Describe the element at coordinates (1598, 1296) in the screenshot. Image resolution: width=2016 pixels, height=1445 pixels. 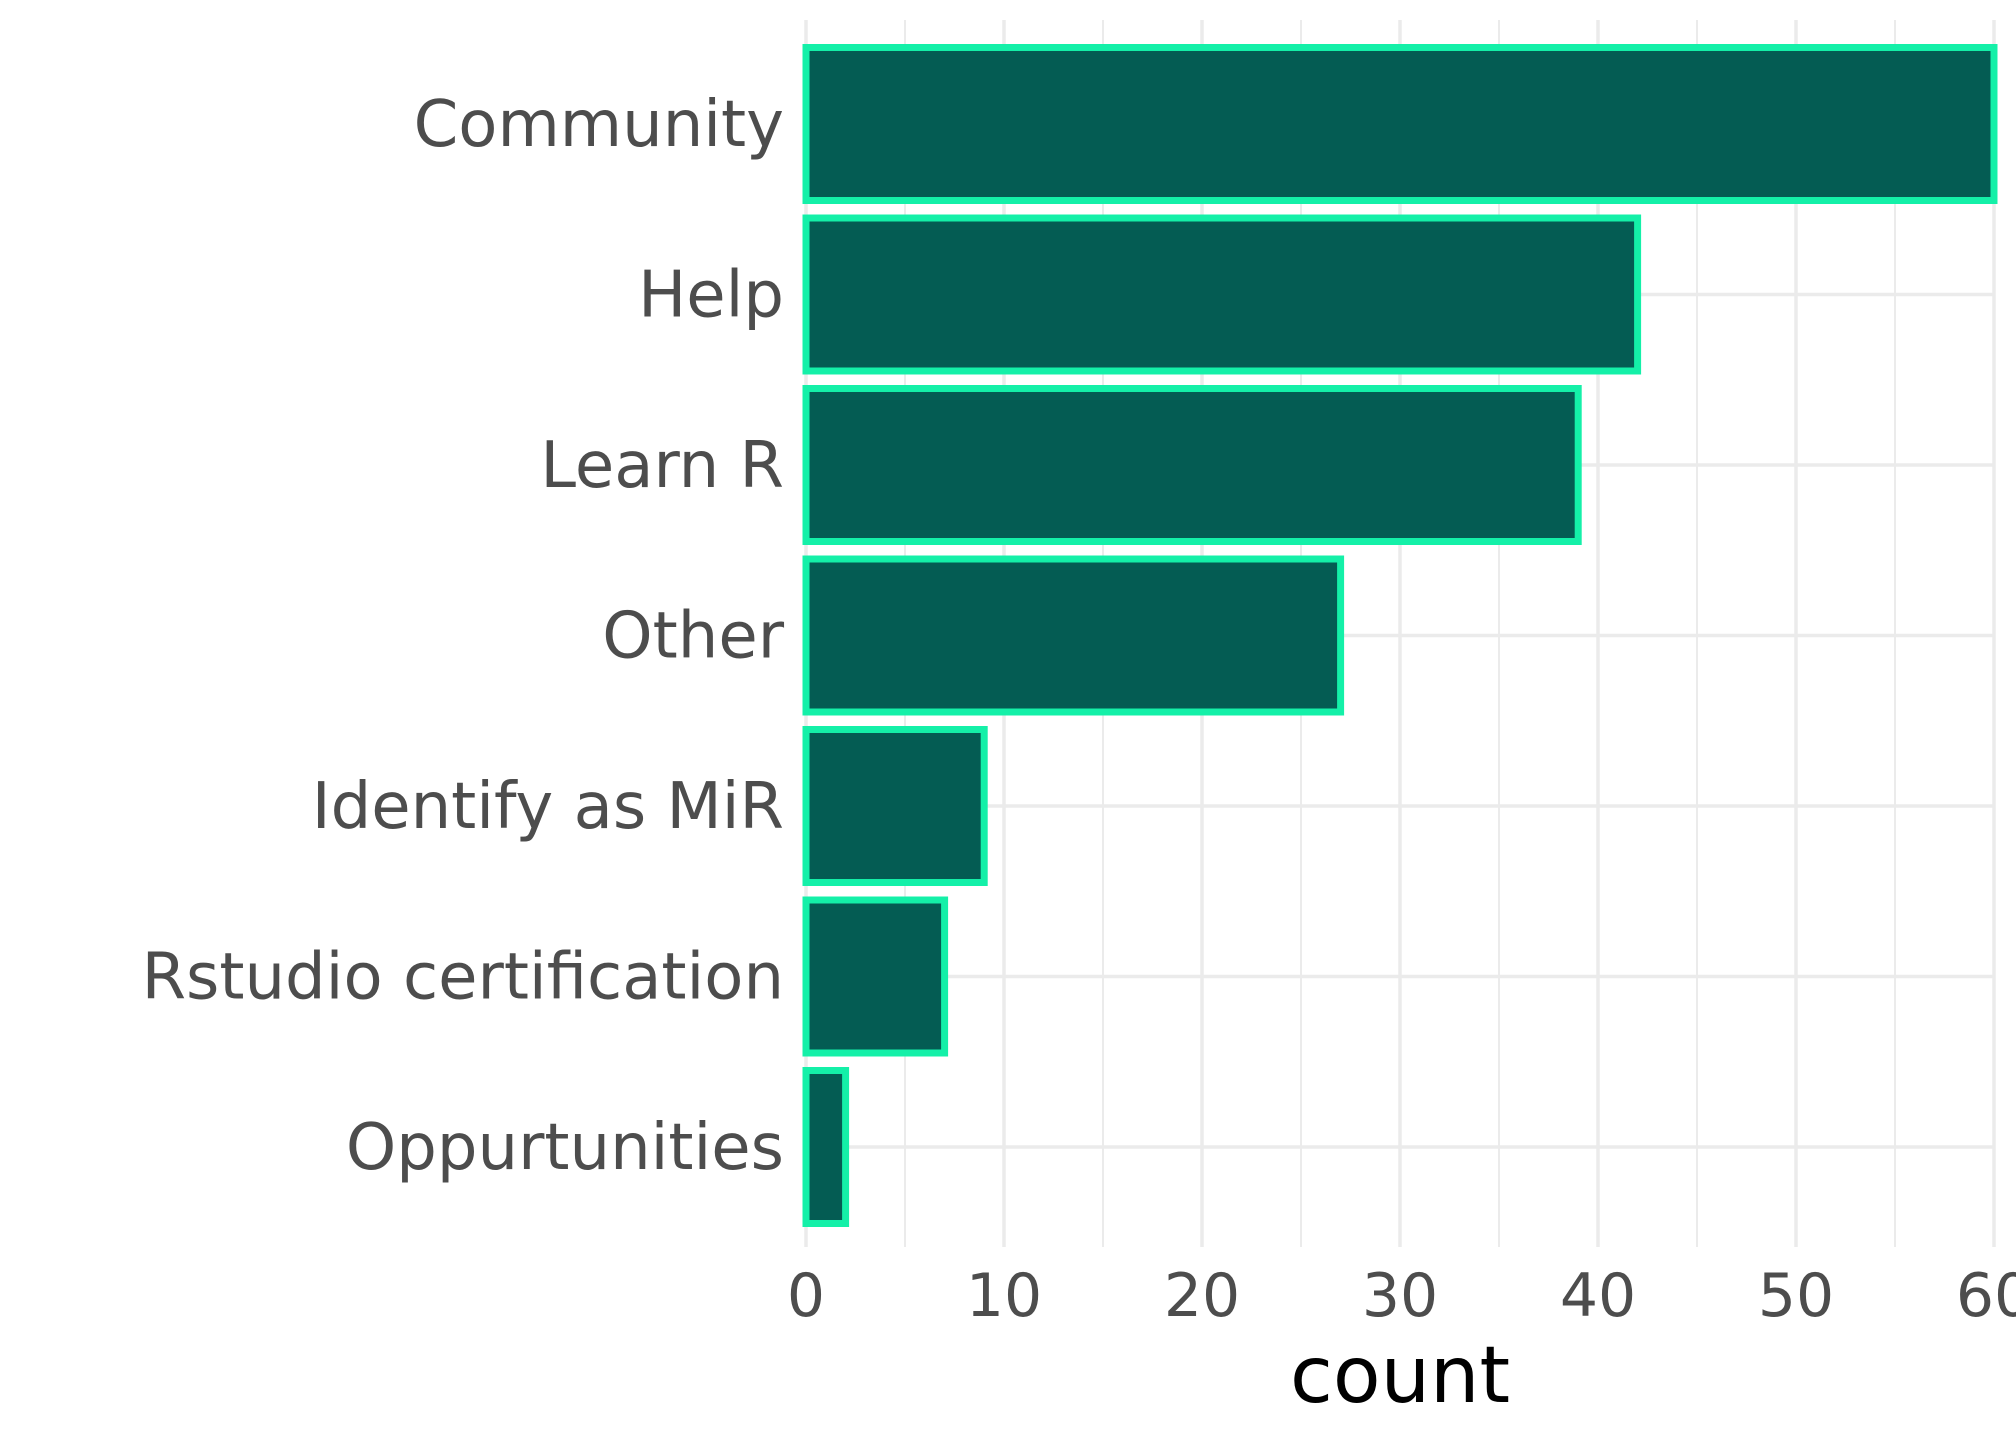
I see `x-tick-label: 40` at that location.